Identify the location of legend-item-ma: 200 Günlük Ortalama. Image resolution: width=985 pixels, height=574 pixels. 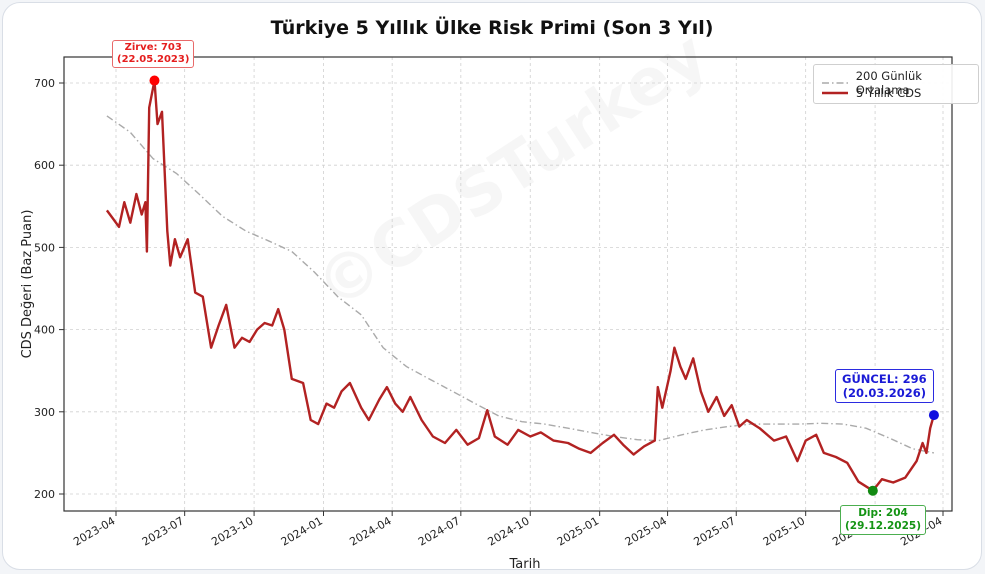
(900, 83).